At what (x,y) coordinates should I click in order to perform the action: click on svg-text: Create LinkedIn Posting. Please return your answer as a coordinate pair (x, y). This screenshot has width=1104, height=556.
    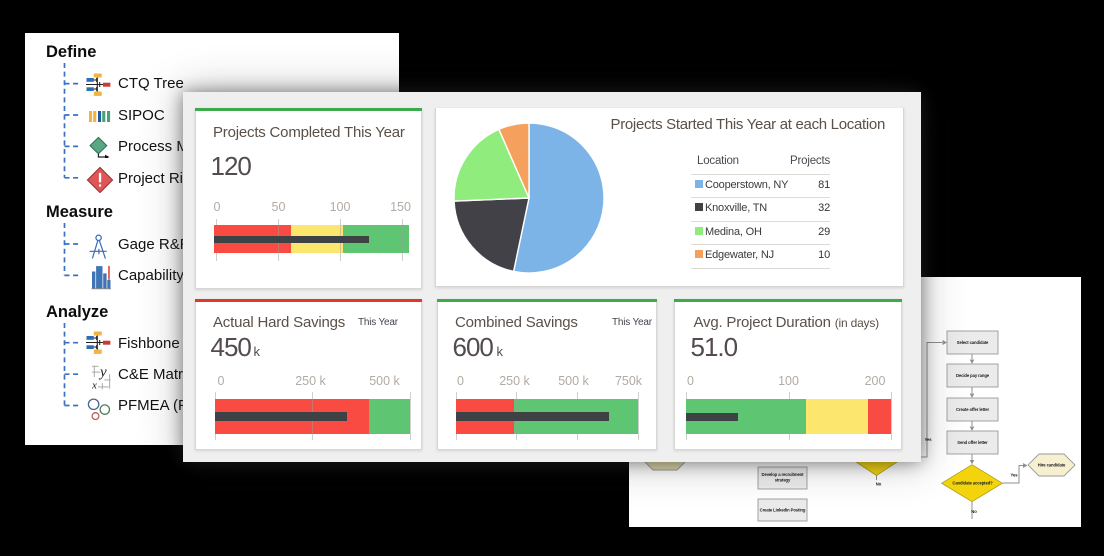
    Looking at the image, I should click on (783, 510).